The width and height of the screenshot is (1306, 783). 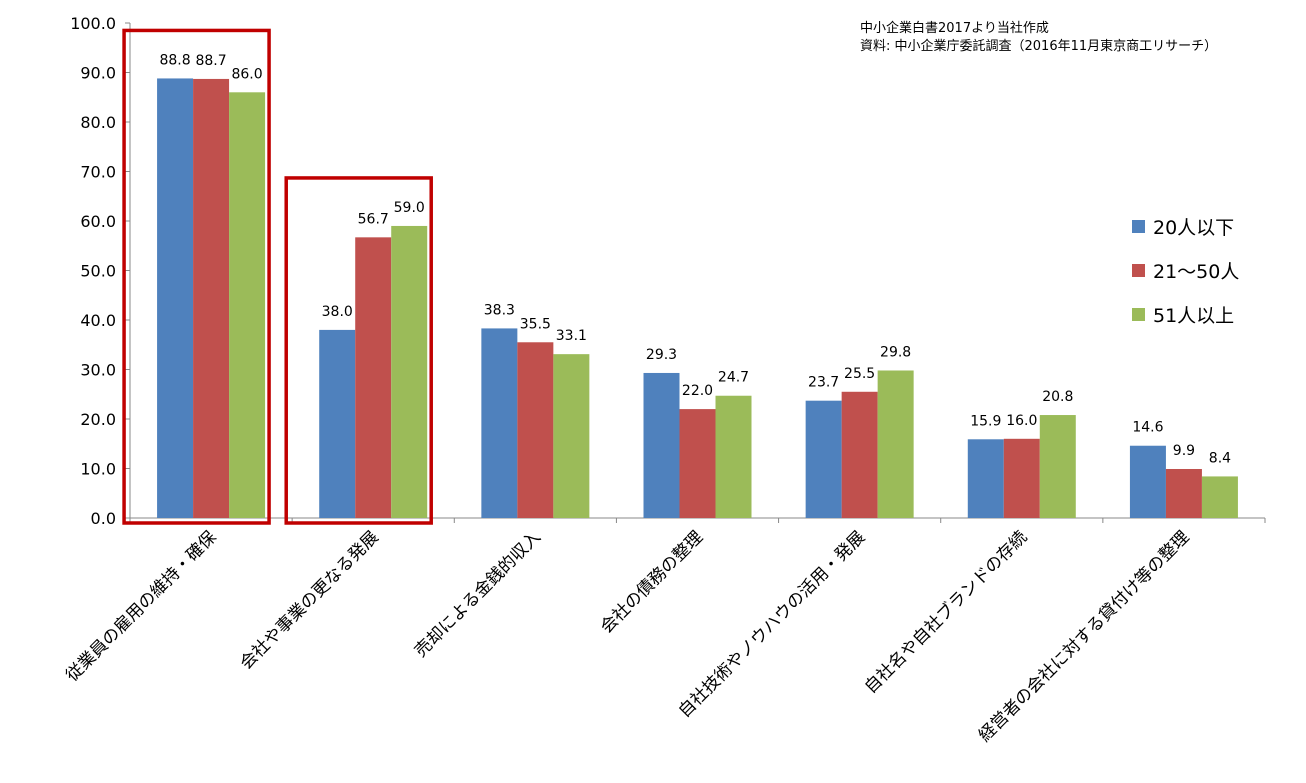 I want to click on legend-item-series-2: 21〜50人, so click(x=1185, y=270).